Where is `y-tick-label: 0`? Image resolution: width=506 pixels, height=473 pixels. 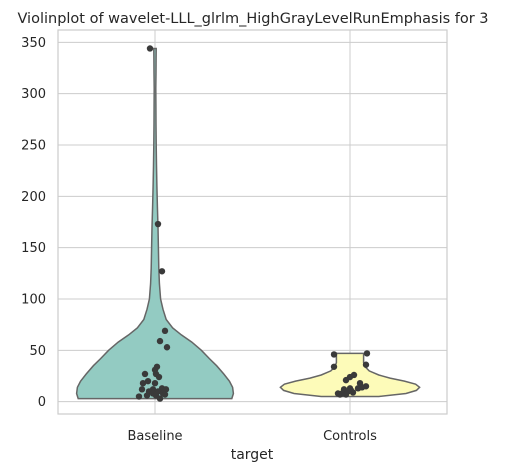
y-tick-label: 0 is located at coordinates (42, 402).